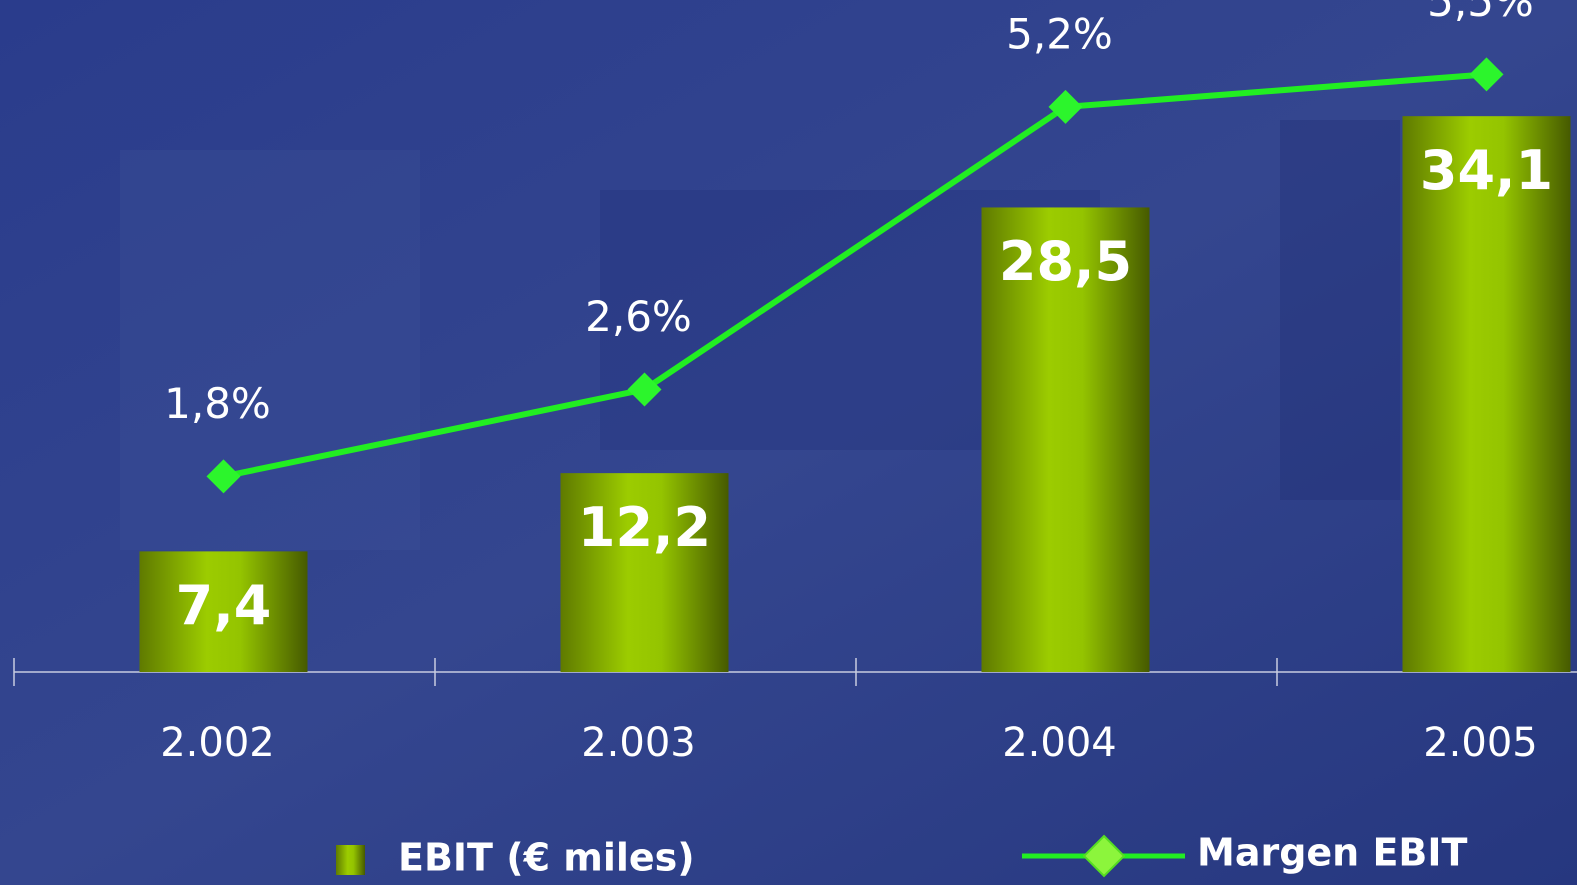 Image resolution: width=1577 pixels, height=885 pixels. What do you see at coordinates (1480, 13) in the screenshot?
I see `line-value-label: 5,5%` at bounding box center [1480, 13].